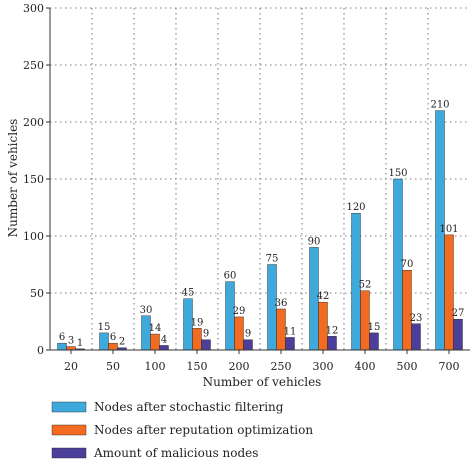  I want to click on y-tick-label: 100, so click(33, 236).